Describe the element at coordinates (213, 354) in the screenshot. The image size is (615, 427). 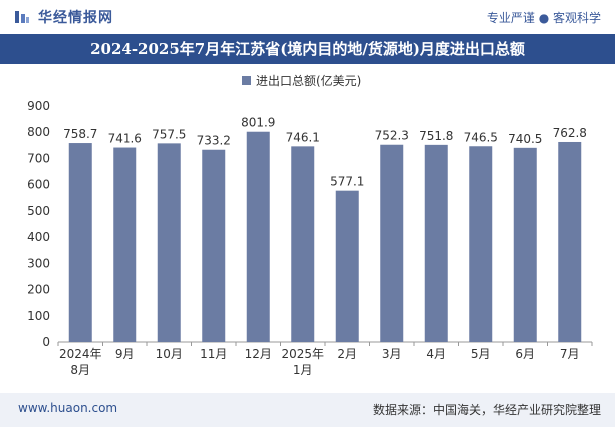
I see `x-tick-label: 11月` at that location.